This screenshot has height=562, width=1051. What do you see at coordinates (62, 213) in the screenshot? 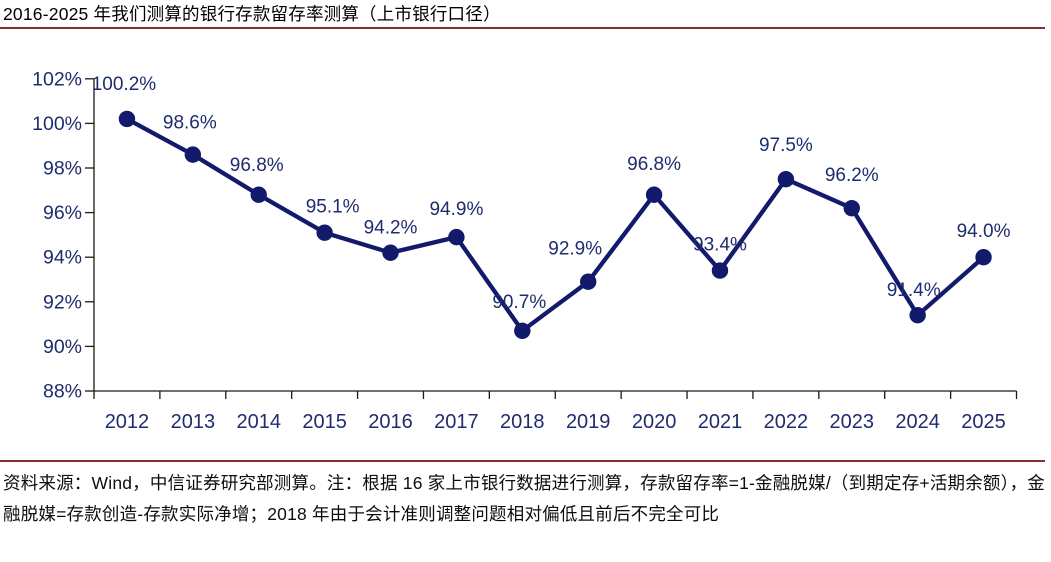
I see `y-axis-label: 96%` at bounding box center [62, 213].